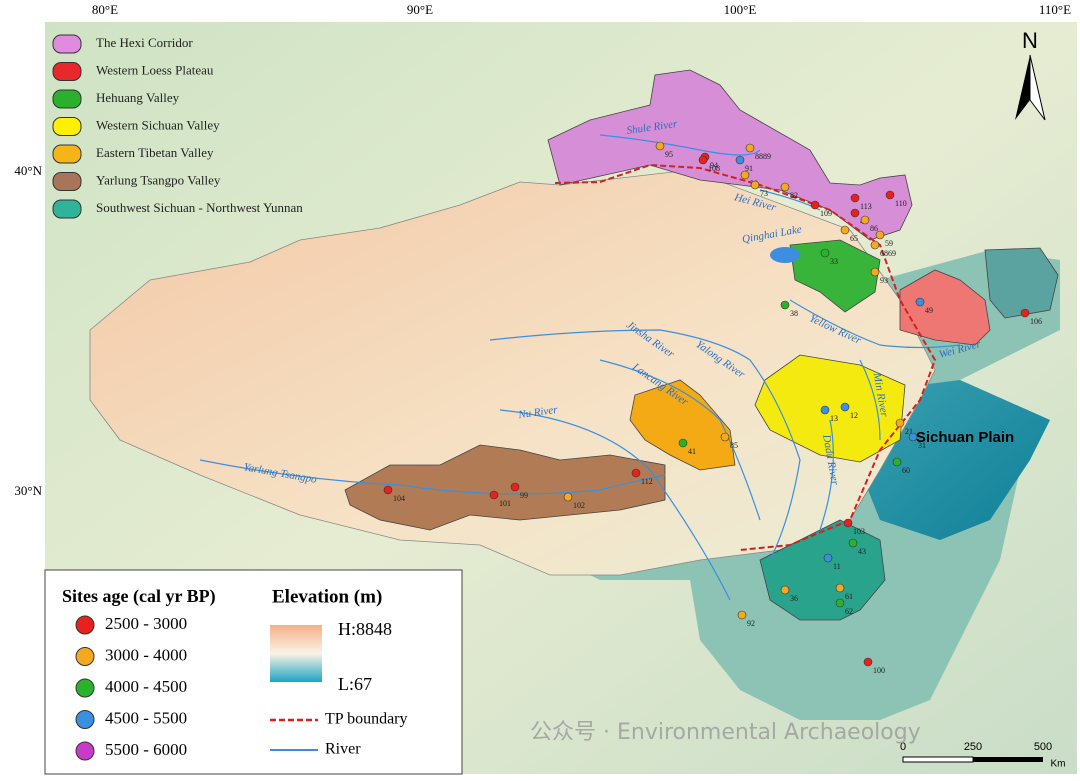 The width and height of the screenshot is (1080, 781). What do you see at coordinates (901, 203) in the screenshot?
I see `site-label: 110` at bounding box center [901, 203].